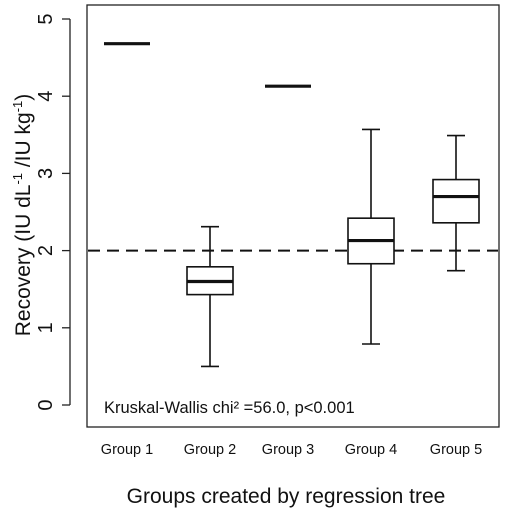  Describe the element at coordinates (286, 496) in the screenshot. I see `x-axis-title: Groups created by regression tree` at that location.